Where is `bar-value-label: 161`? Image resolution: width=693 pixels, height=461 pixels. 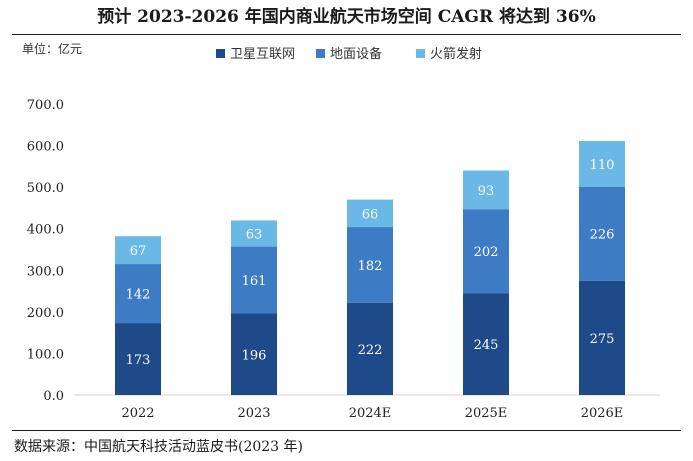 bar-value-label: 161 is located at coordinates (254, 281).